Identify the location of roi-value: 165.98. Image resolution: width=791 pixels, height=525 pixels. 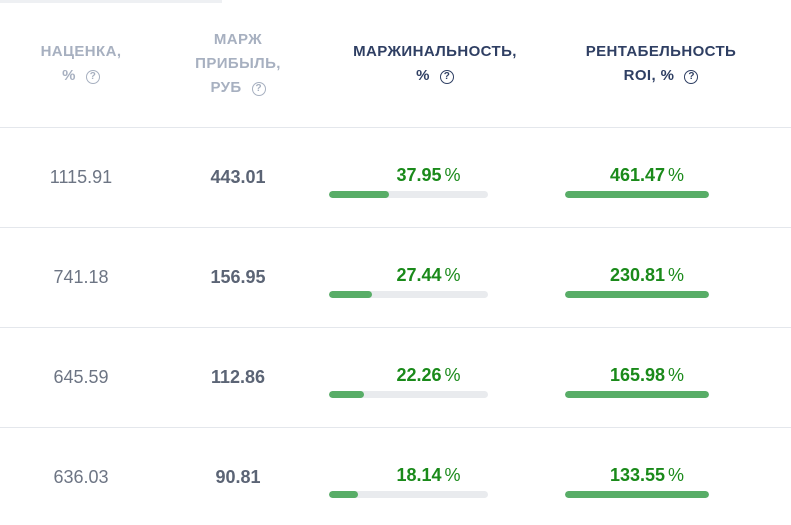
(637, 375).